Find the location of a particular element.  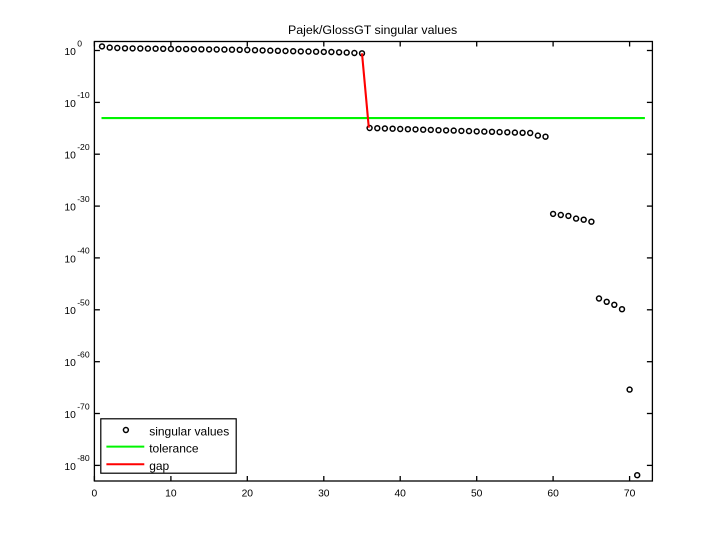

svg-text: 70 is located at coordinates (630, 494).